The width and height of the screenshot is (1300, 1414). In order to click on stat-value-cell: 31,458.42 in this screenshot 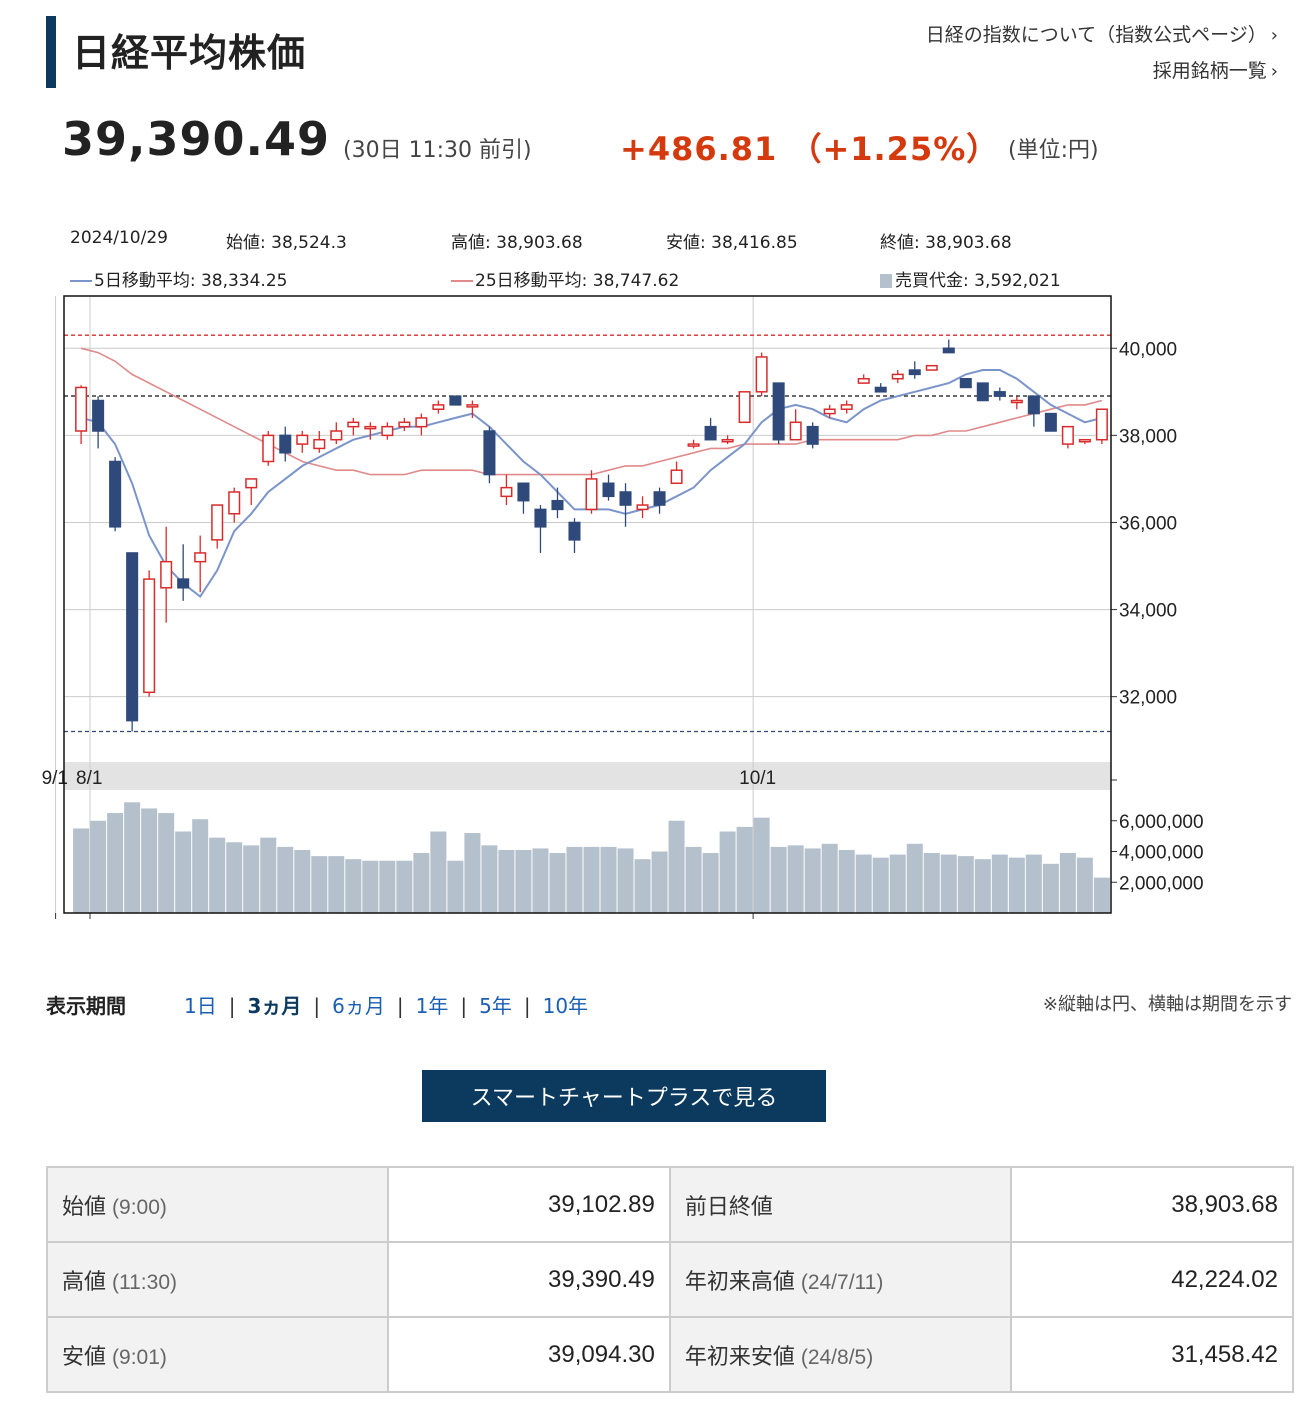, I will do `click(1152, 1354)`.